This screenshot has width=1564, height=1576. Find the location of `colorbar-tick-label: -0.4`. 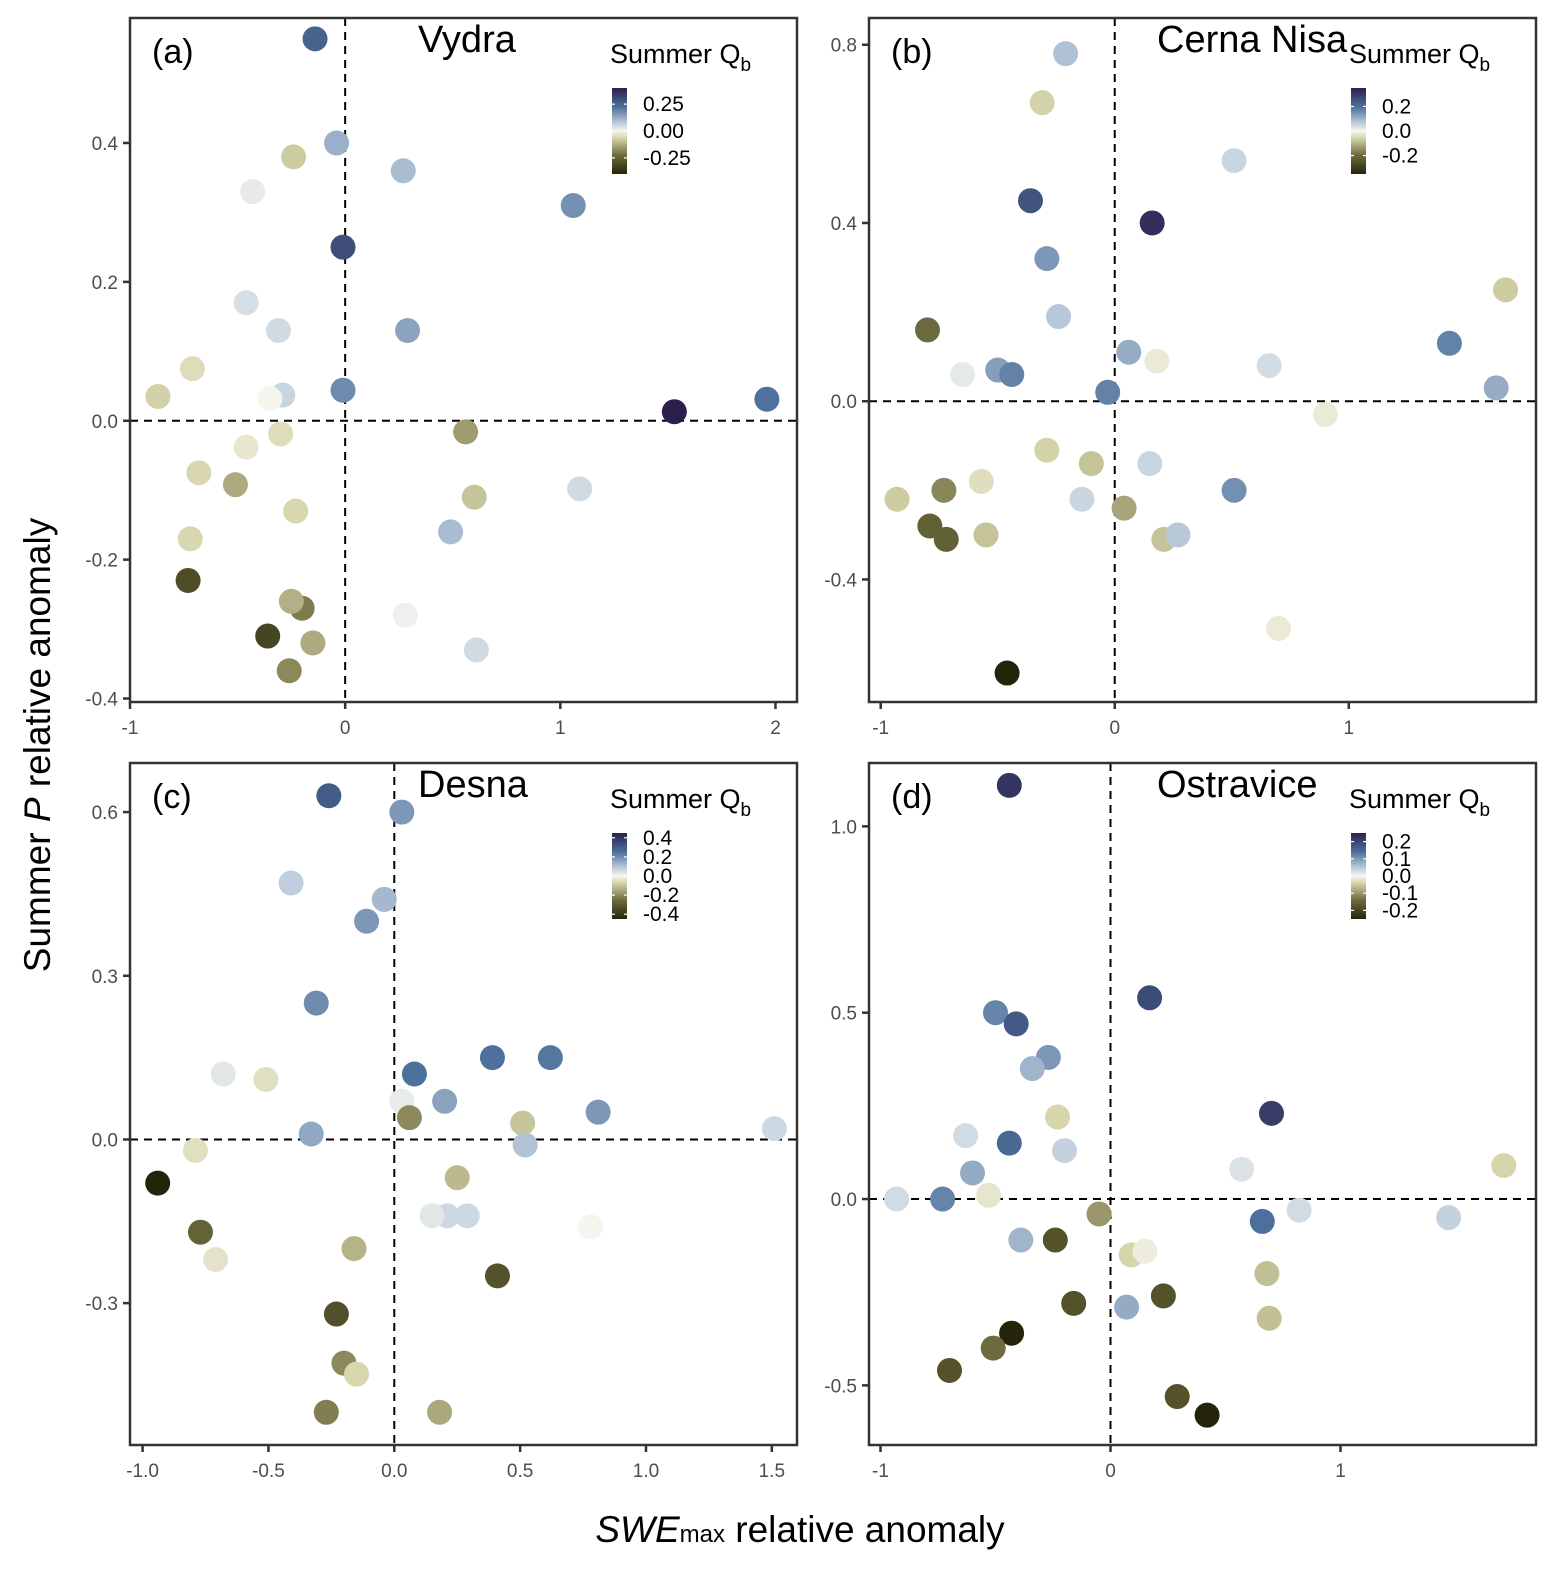

colorbar-tick-label: -0.4 is located at coordinates (661, 914).